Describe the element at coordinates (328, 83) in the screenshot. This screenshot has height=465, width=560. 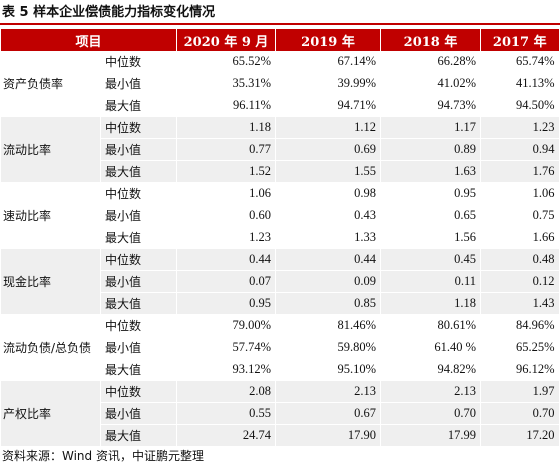
I see `value-cell: 39.99%` at that location.